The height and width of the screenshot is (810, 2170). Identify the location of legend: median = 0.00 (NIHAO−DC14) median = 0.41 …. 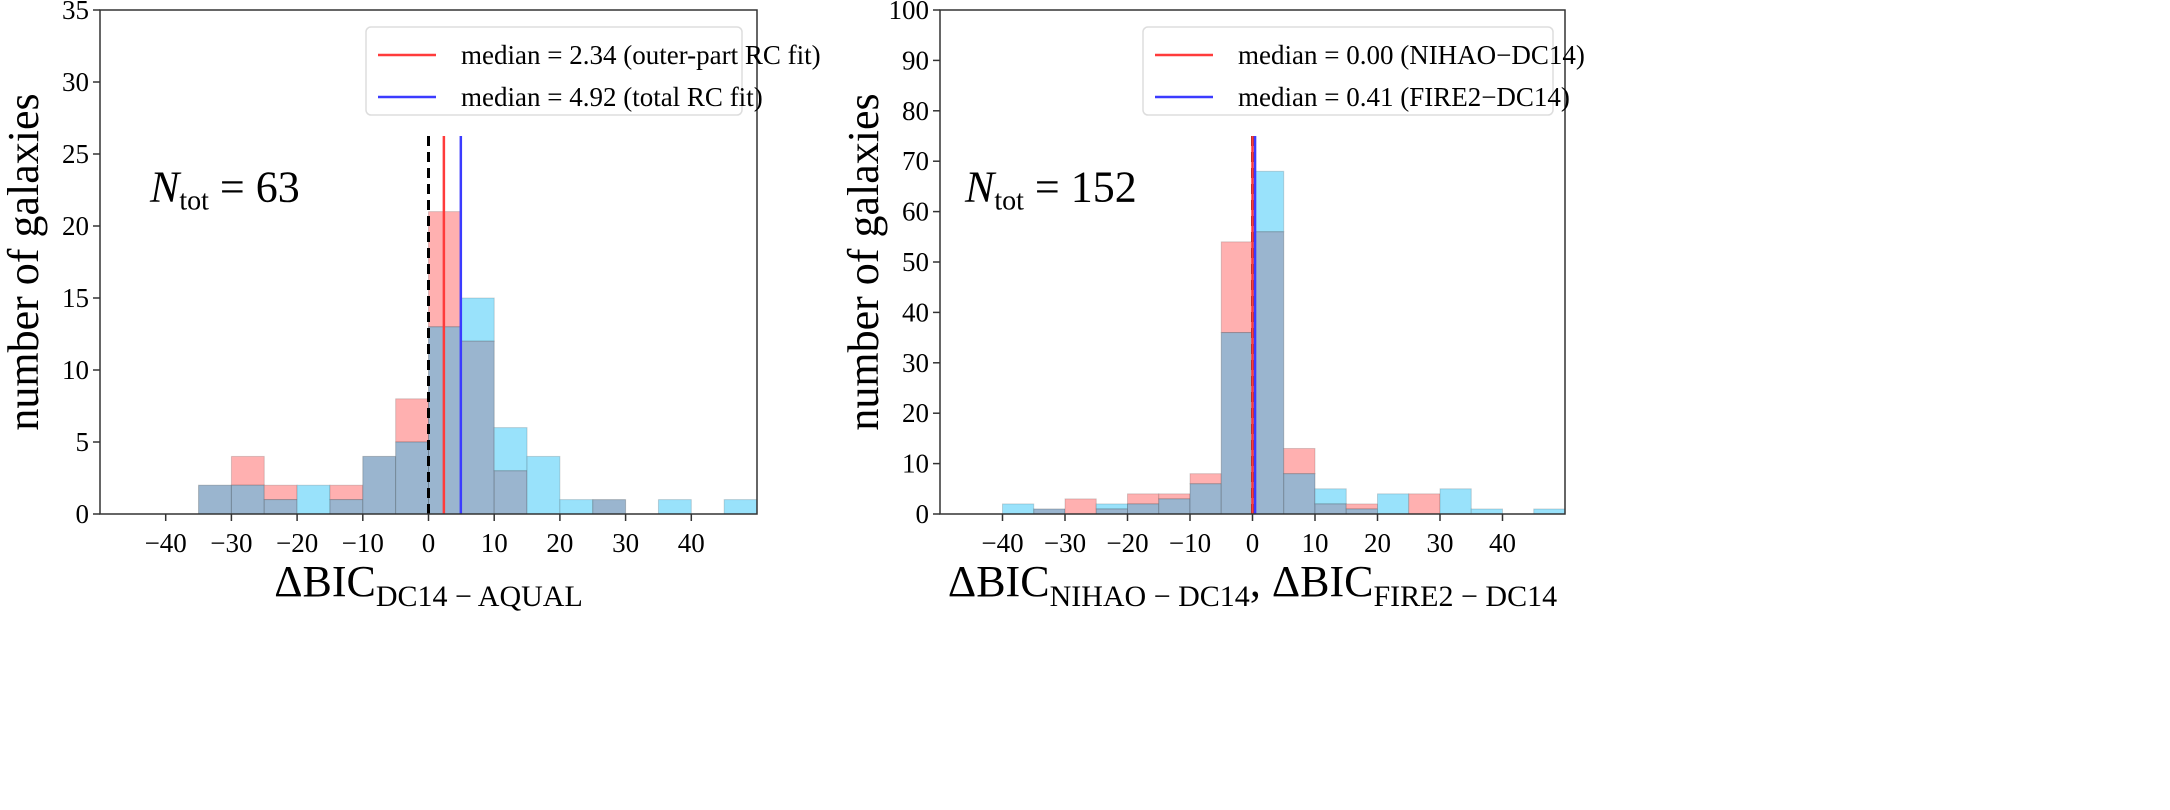
(1363, 71).